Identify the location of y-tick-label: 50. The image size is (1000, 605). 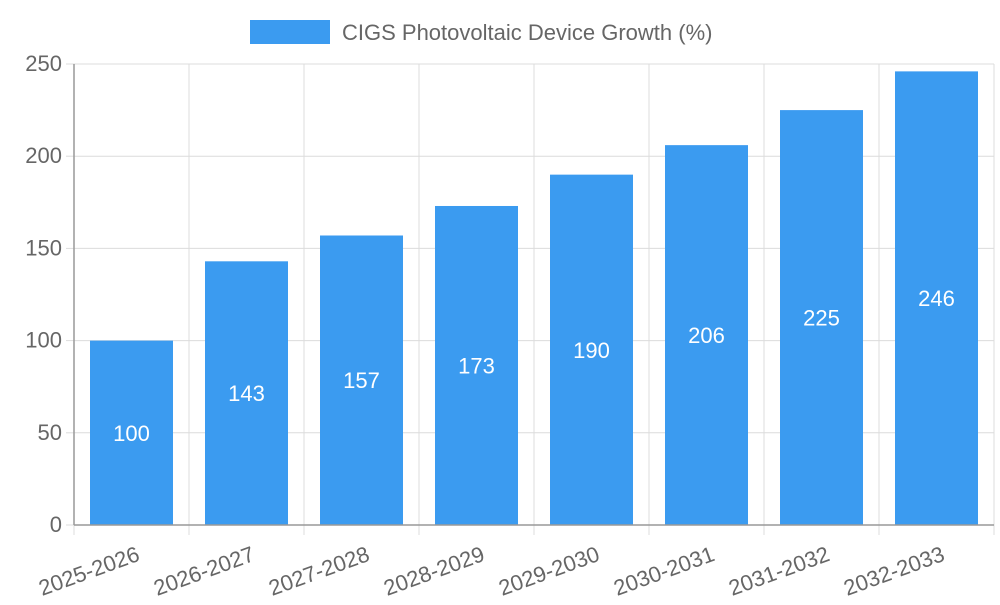
(50, 432).